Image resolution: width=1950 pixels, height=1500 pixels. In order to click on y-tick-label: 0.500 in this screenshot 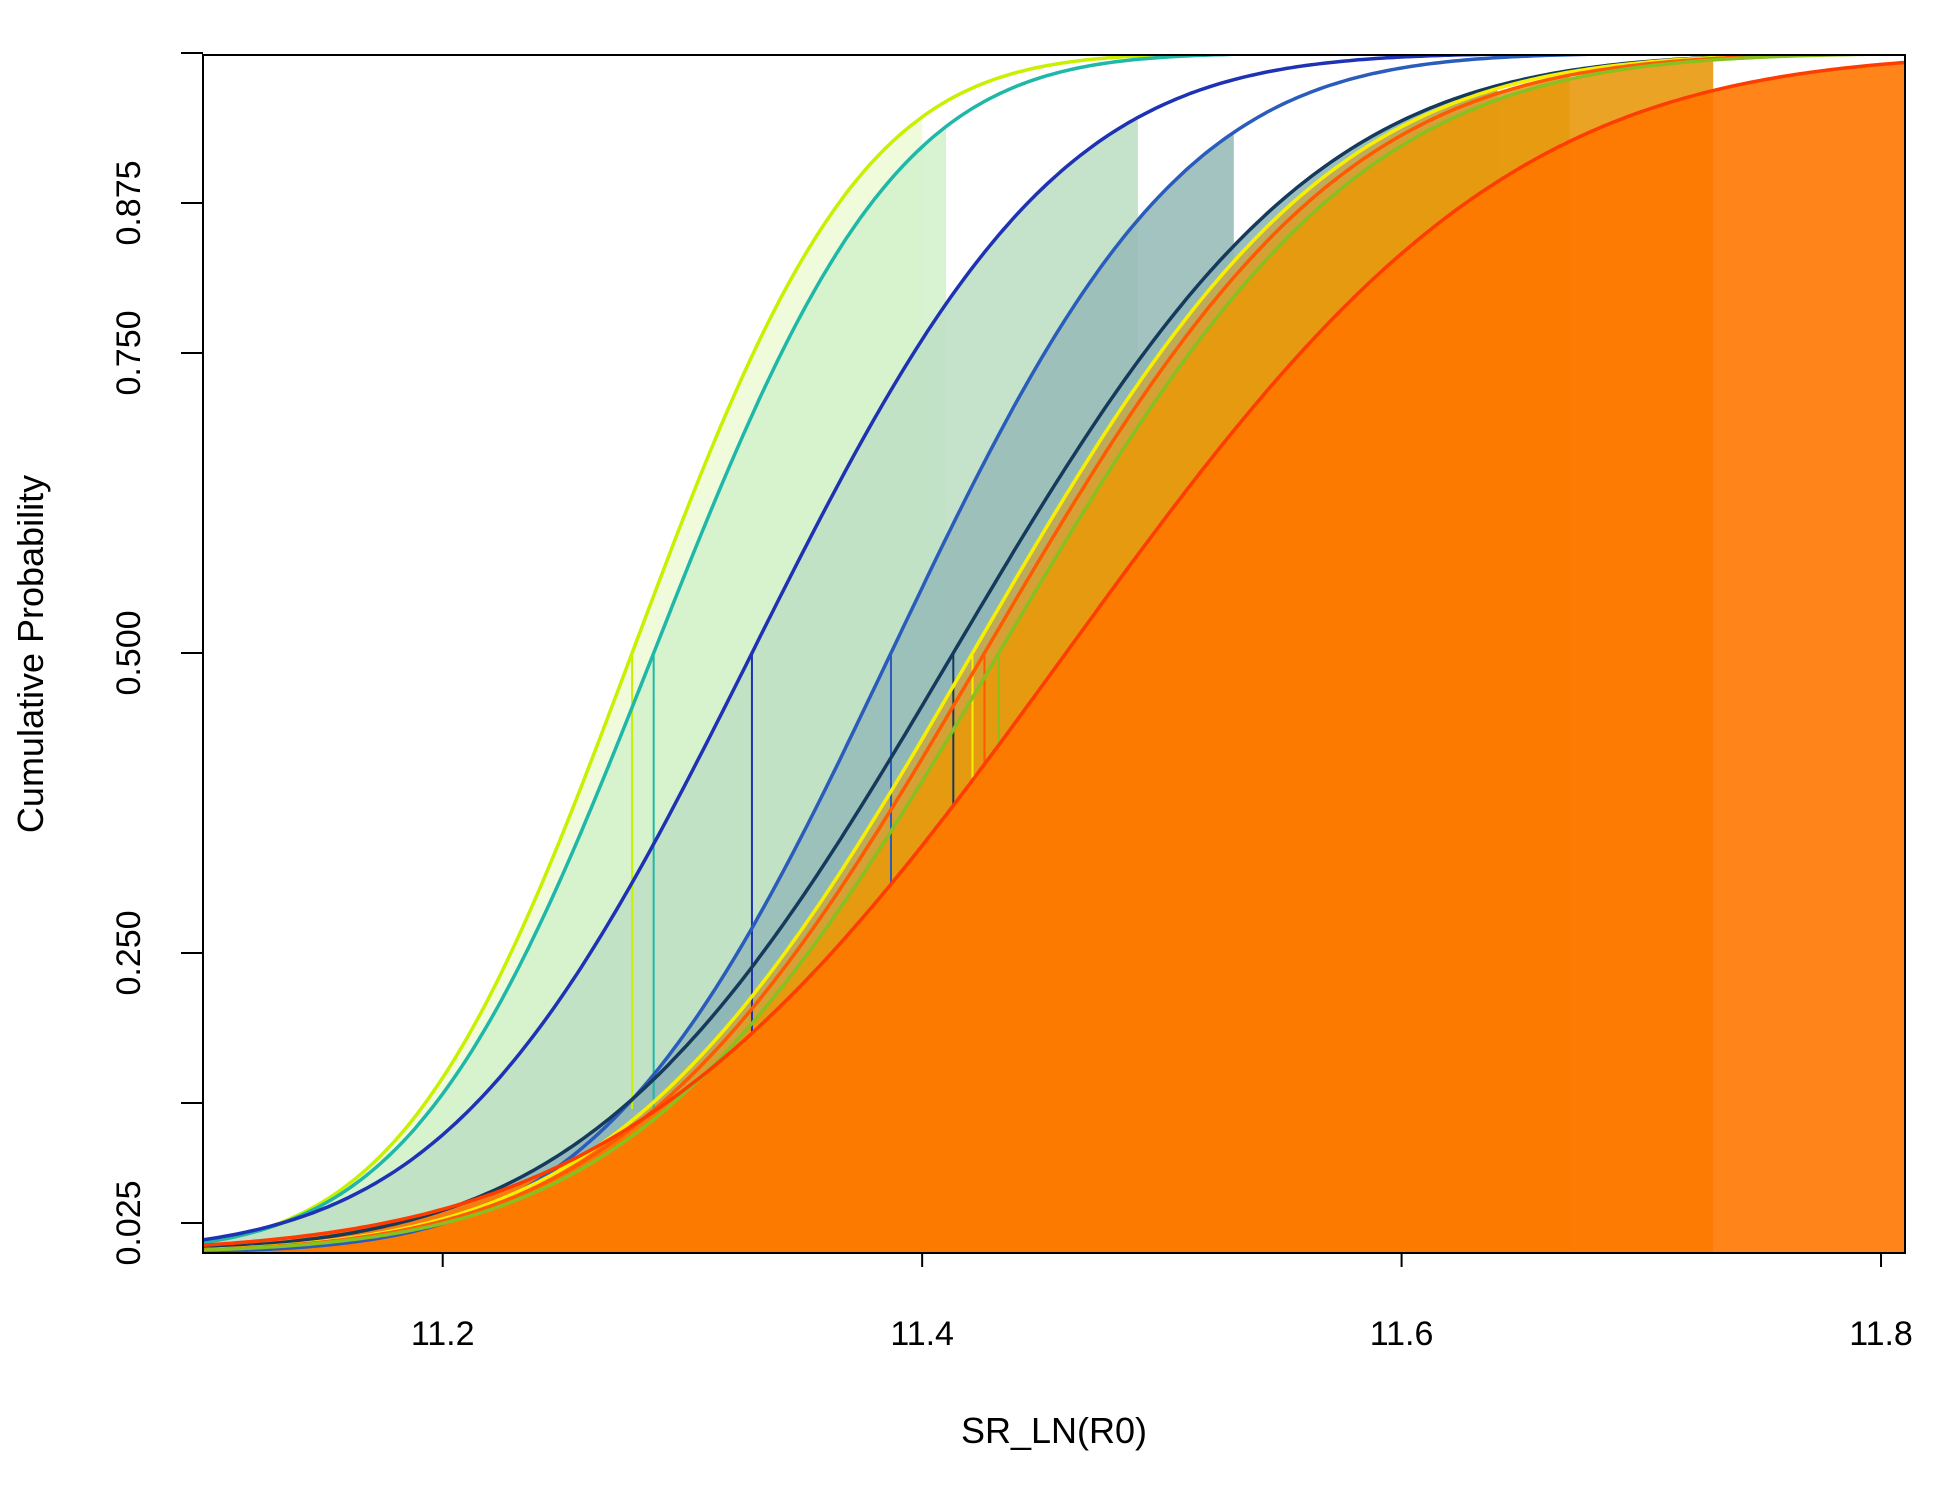, I will do `click(129, 652)`.